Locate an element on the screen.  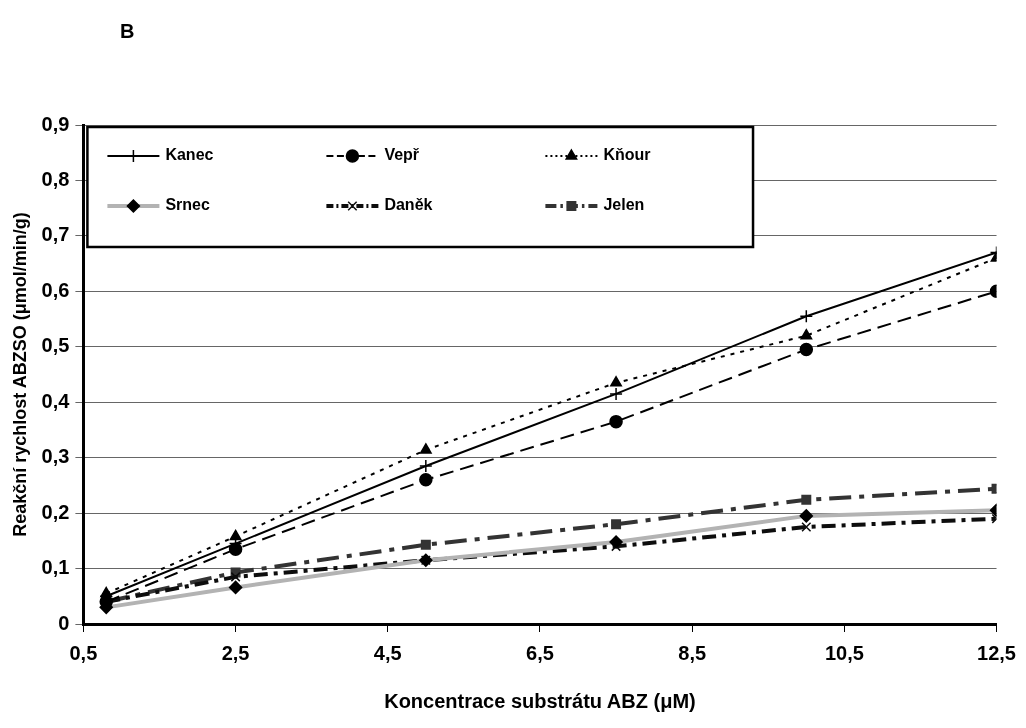
legend-label: Daněk is located at coordinates (408, 205).